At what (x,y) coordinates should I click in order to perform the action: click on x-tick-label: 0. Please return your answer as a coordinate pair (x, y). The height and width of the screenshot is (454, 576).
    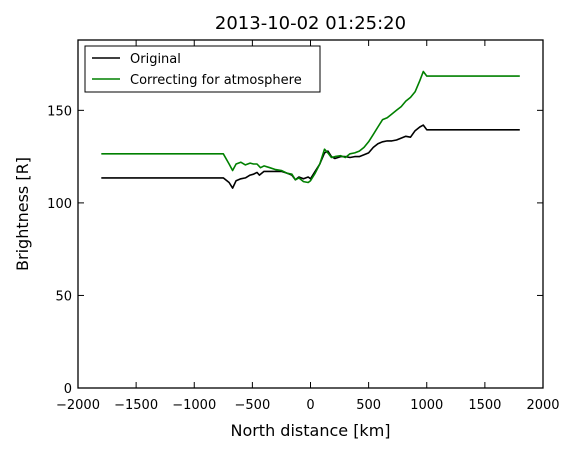
    Looking at the image, I should click on (310, 405).